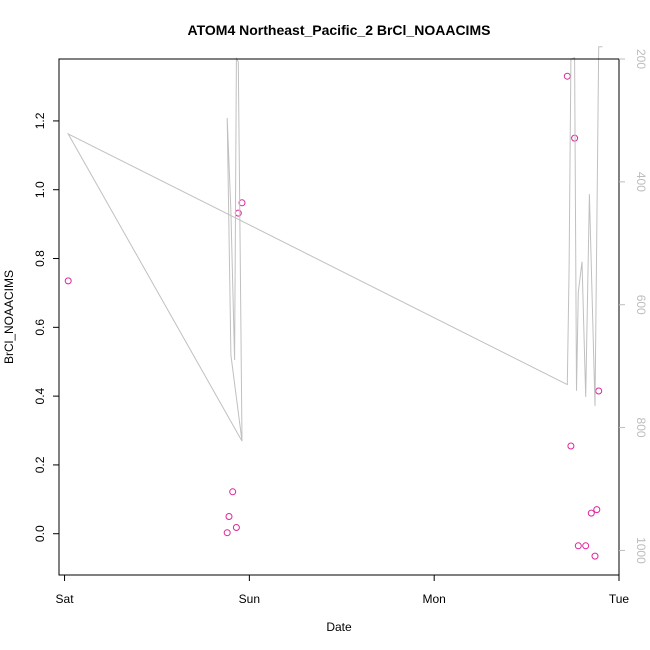 This screenshot has width=650, height=650. I want to click on x-axis-label: Date, so click(339, 627).